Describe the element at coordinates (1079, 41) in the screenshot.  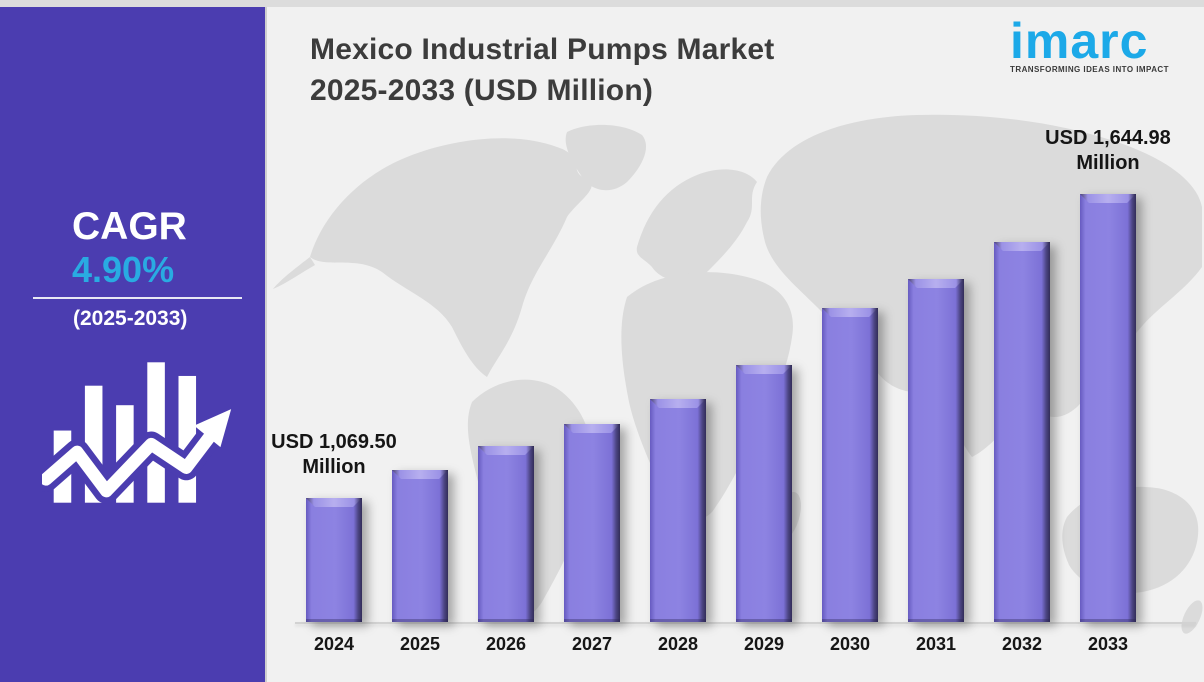
I see `imarc-logo-wordmark: imarc` at that location.